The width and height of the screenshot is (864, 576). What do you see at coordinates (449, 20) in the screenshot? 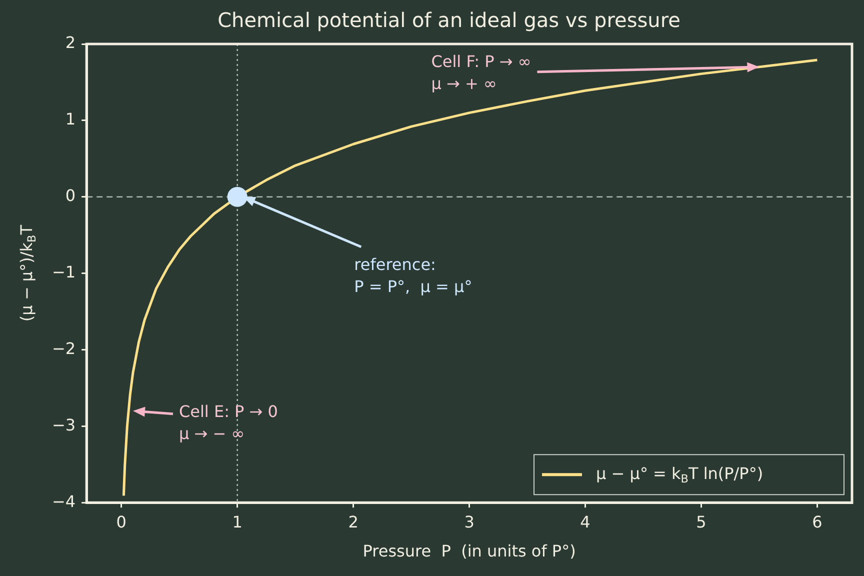
I see `chart-title: Chemical potential of an ideal gas vs pressure` at bounding box center [449, 20].